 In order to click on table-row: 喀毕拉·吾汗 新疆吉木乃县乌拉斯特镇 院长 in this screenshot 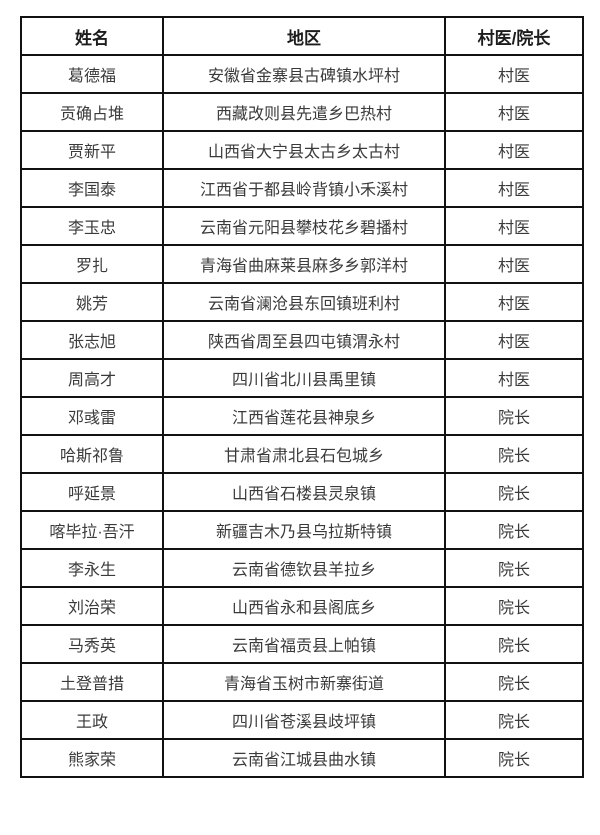, I will do `click(302, 530)`.